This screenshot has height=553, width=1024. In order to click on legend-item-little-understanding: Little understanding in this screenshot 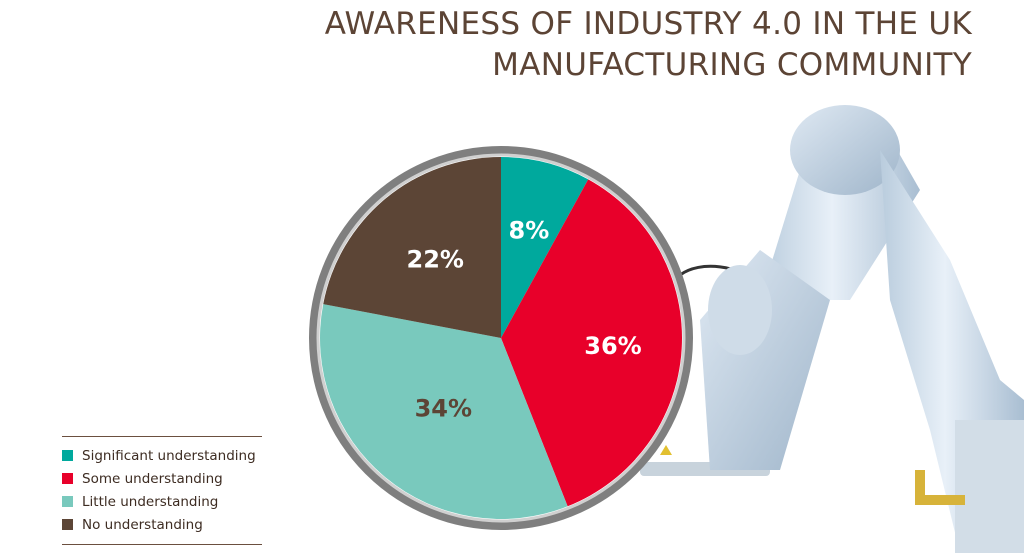, I will do `click(162, 501)`.